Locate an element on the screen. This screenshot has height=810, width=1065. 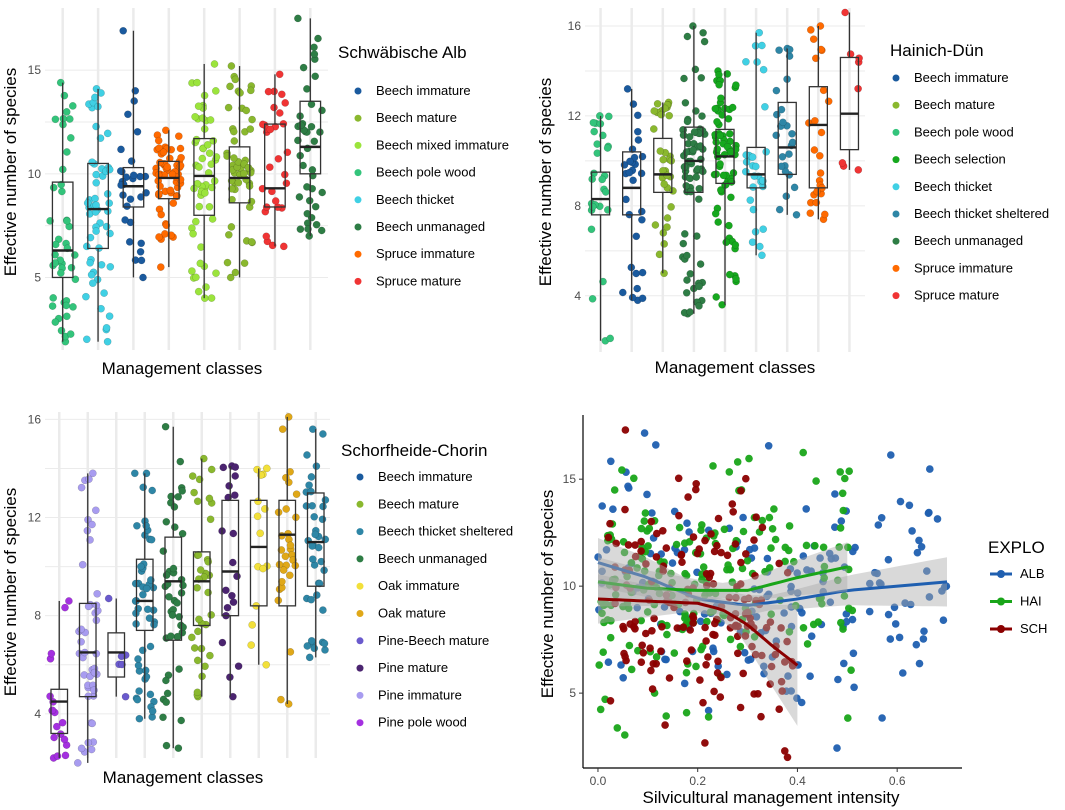
p2-legend-key-beech-unmanaged is located at coordinates (896, 241).